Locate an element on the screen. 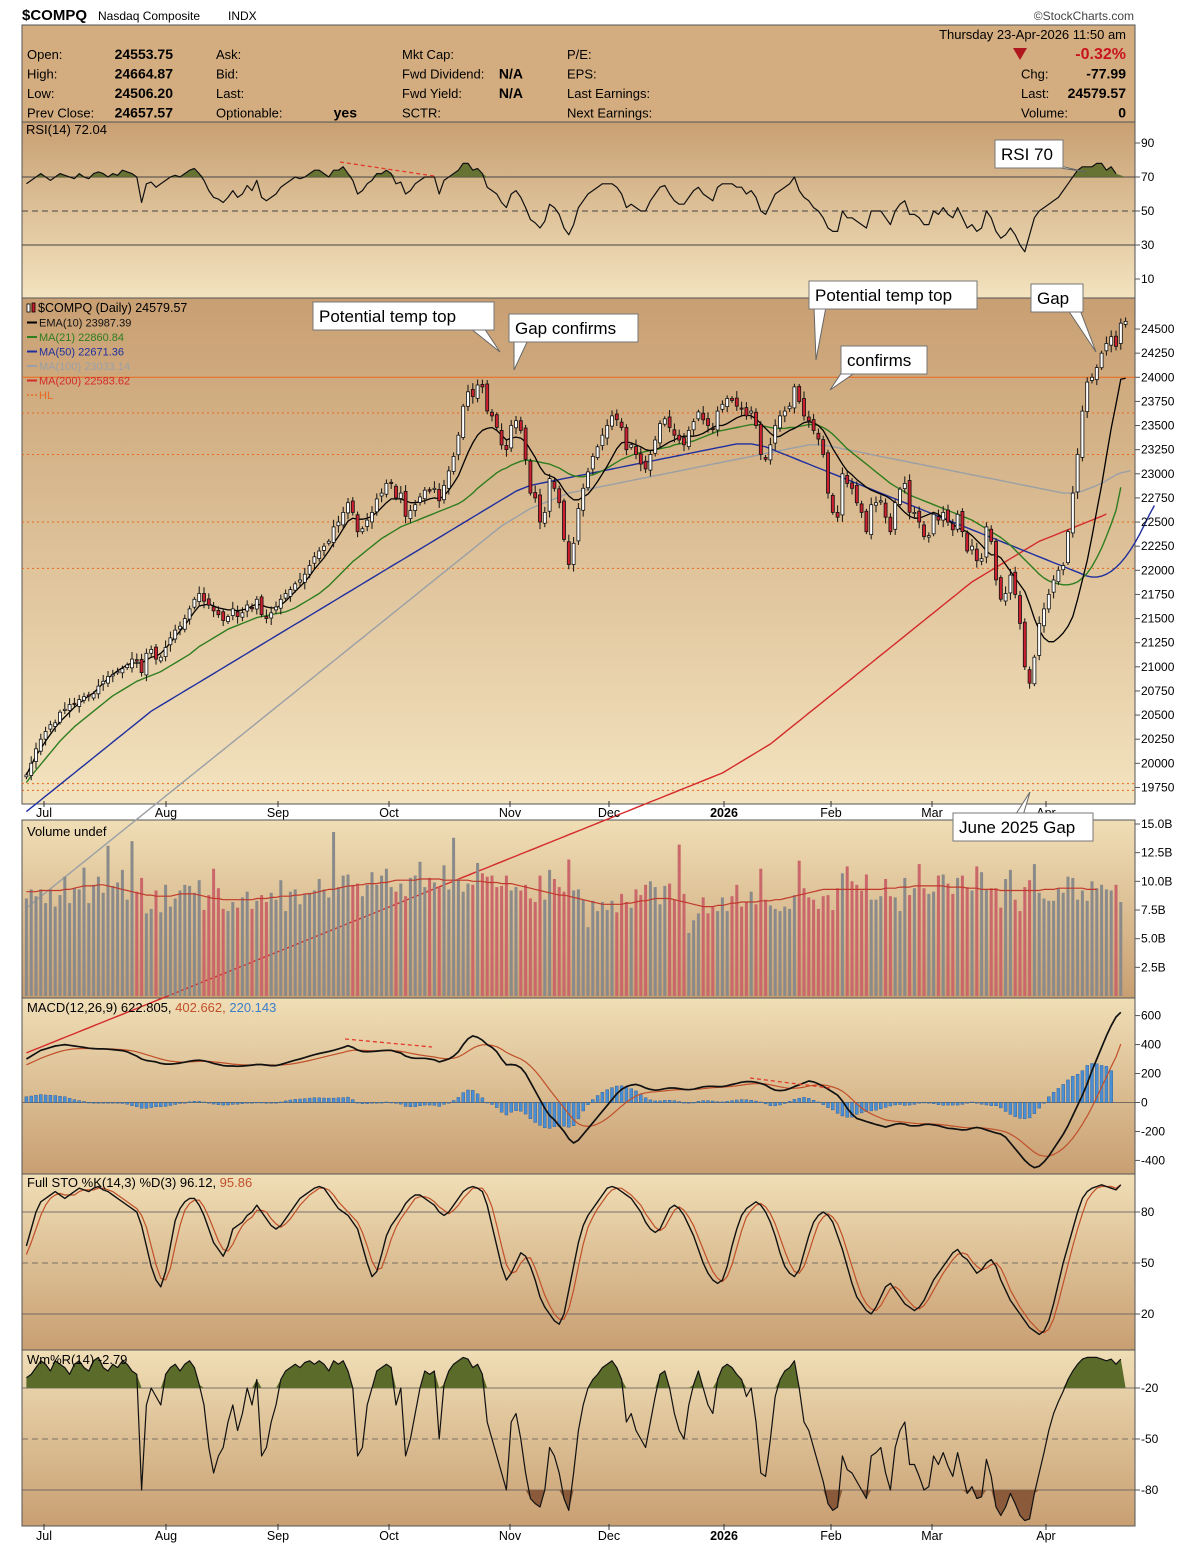  legend-label: MA(50) 22671.36 is located at coordinates (81, 353).